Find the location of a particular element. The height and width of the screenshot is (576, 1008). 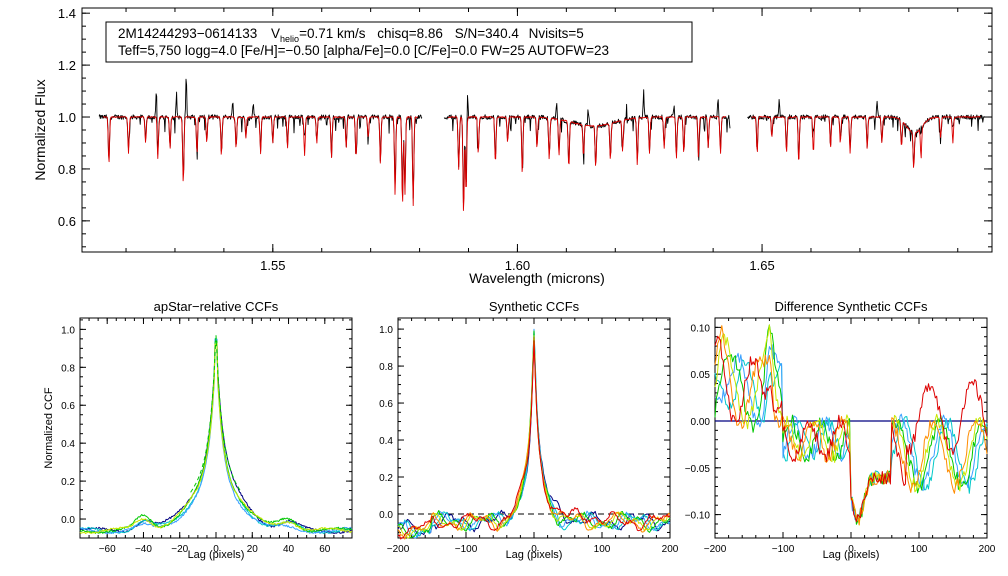

info-box-frame is located at coordinates (399, 42).